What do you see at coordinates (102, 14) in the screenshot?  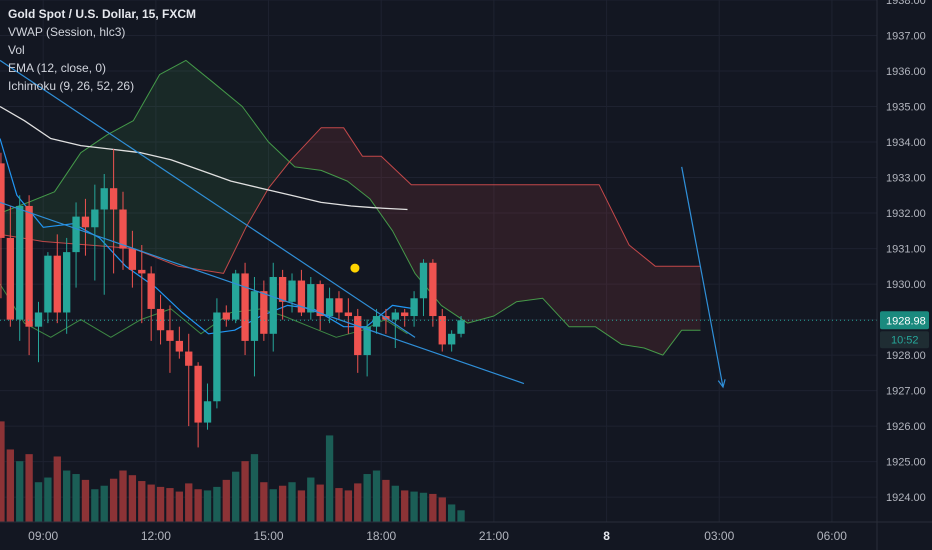 I see `symbol-title: Gold Spot / U.S. Dollar, 15, FXCM` at bounding box center [102, 14].